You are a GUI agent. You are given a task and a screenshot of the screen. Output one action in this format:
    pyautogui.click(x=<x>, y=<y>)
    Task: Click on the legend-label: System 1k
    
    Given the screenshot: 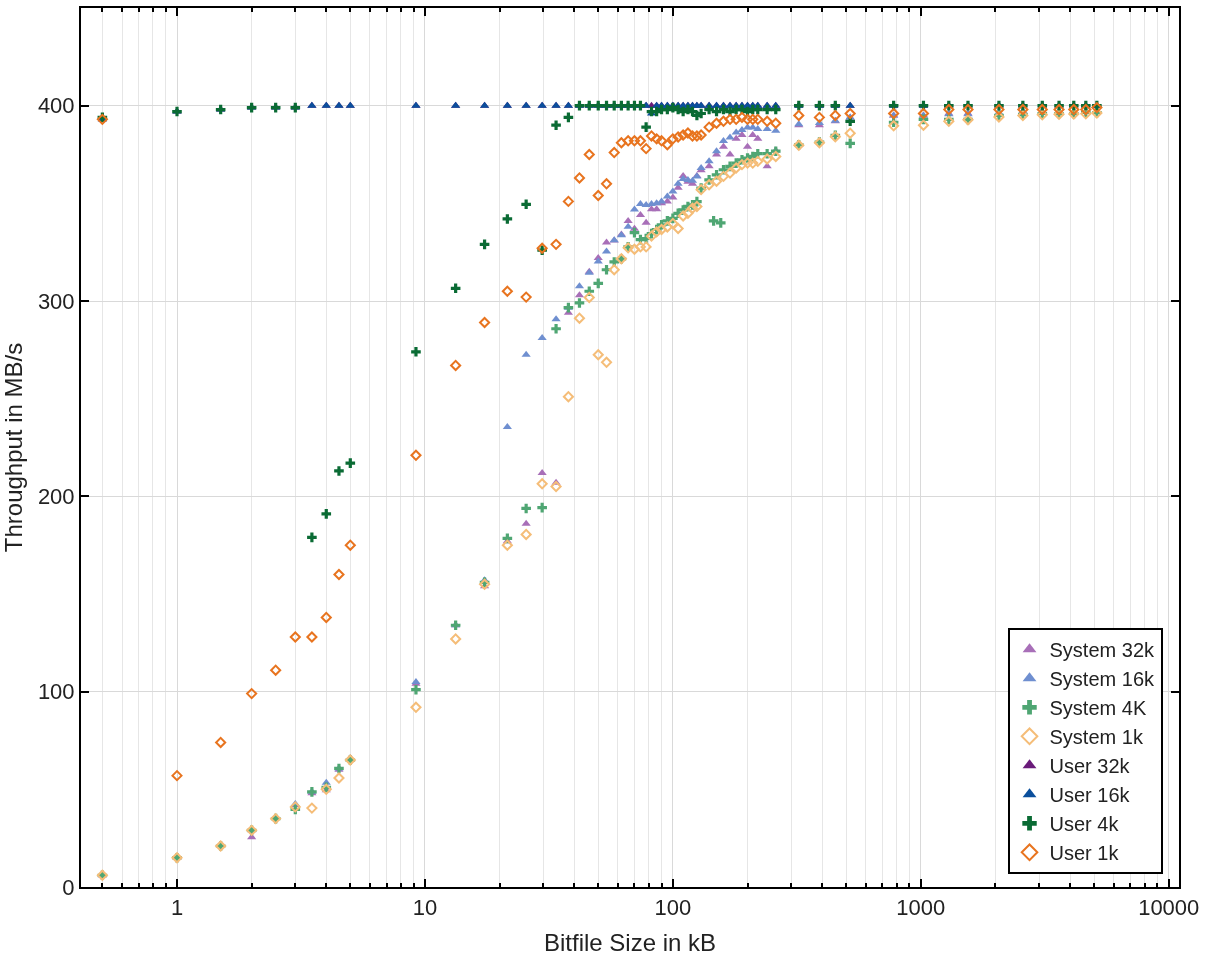 What is the action you would take?
    pyautogui.click(x=1096, y=737)
    